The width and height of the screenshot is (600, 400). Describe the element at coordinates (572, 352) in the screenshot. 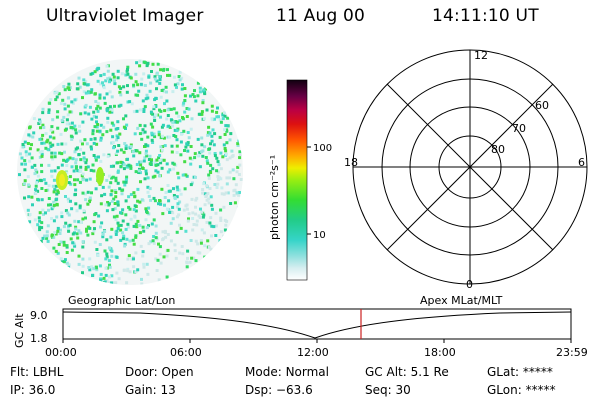

I see `timeline-x-tick-2359: 23:59` at that location.